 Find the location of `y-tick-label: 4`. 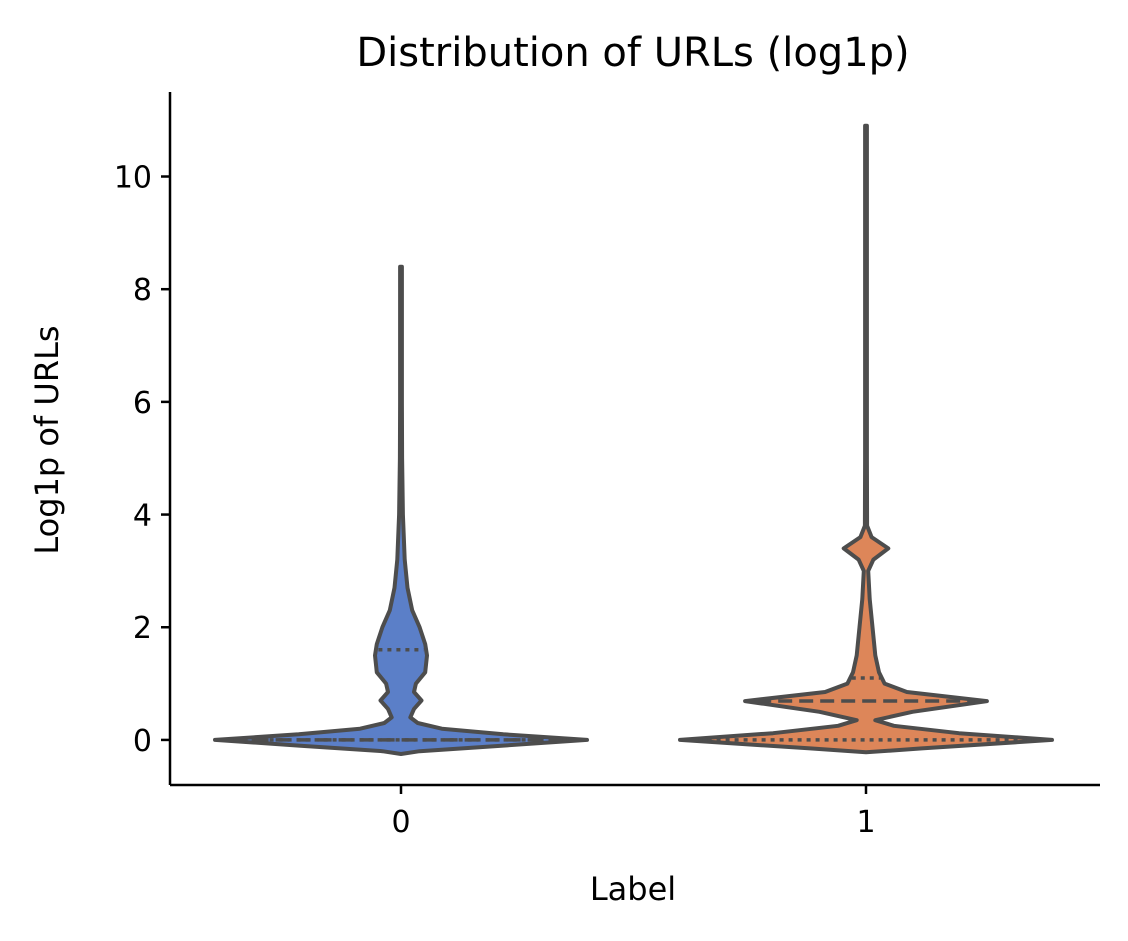

y-tick-label: 4 is located at coordinates (142, 516).